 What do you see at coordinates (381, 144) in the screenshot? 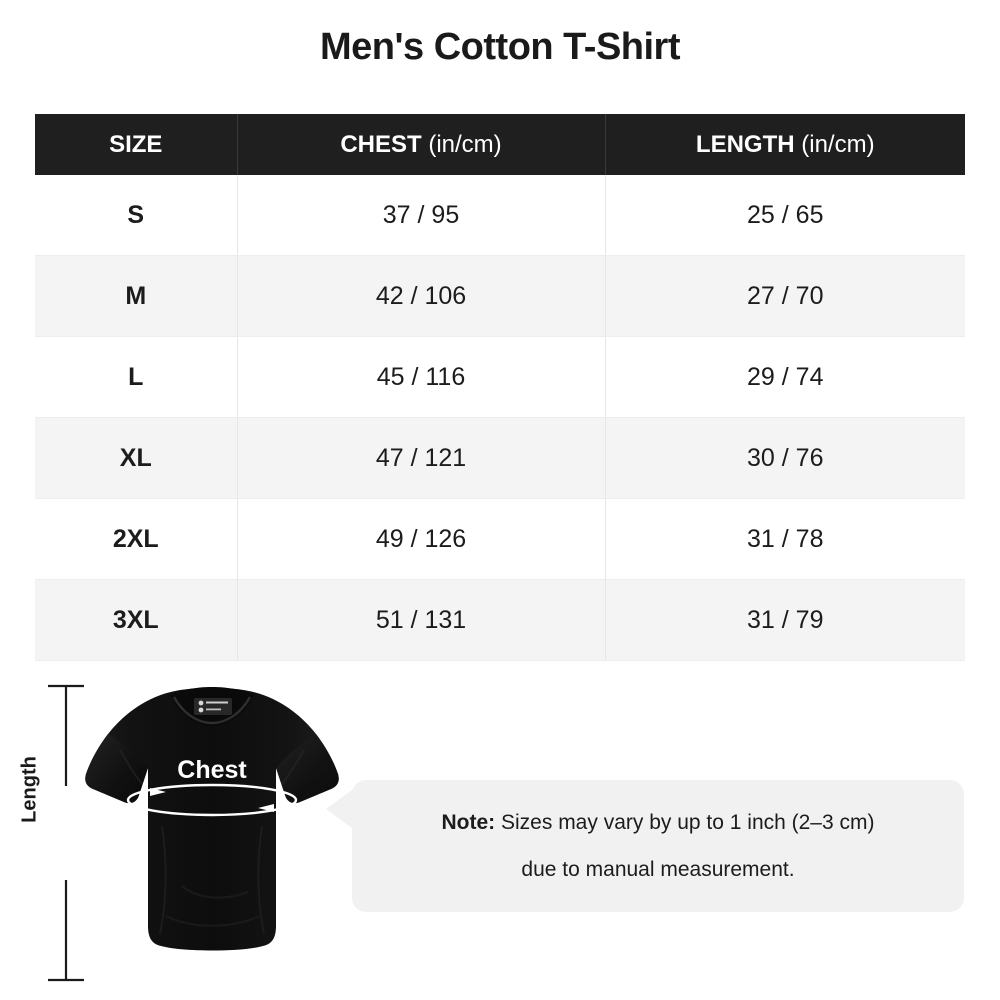
I see `column-header-chest-main: CHEST` at bounding box center [381, 144].